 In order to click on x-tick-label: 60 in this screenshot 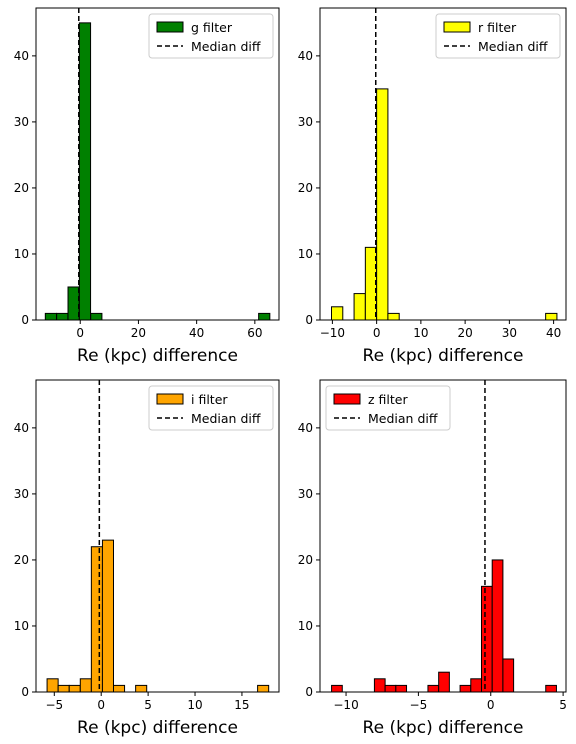, I will do `click(254, 333)`.